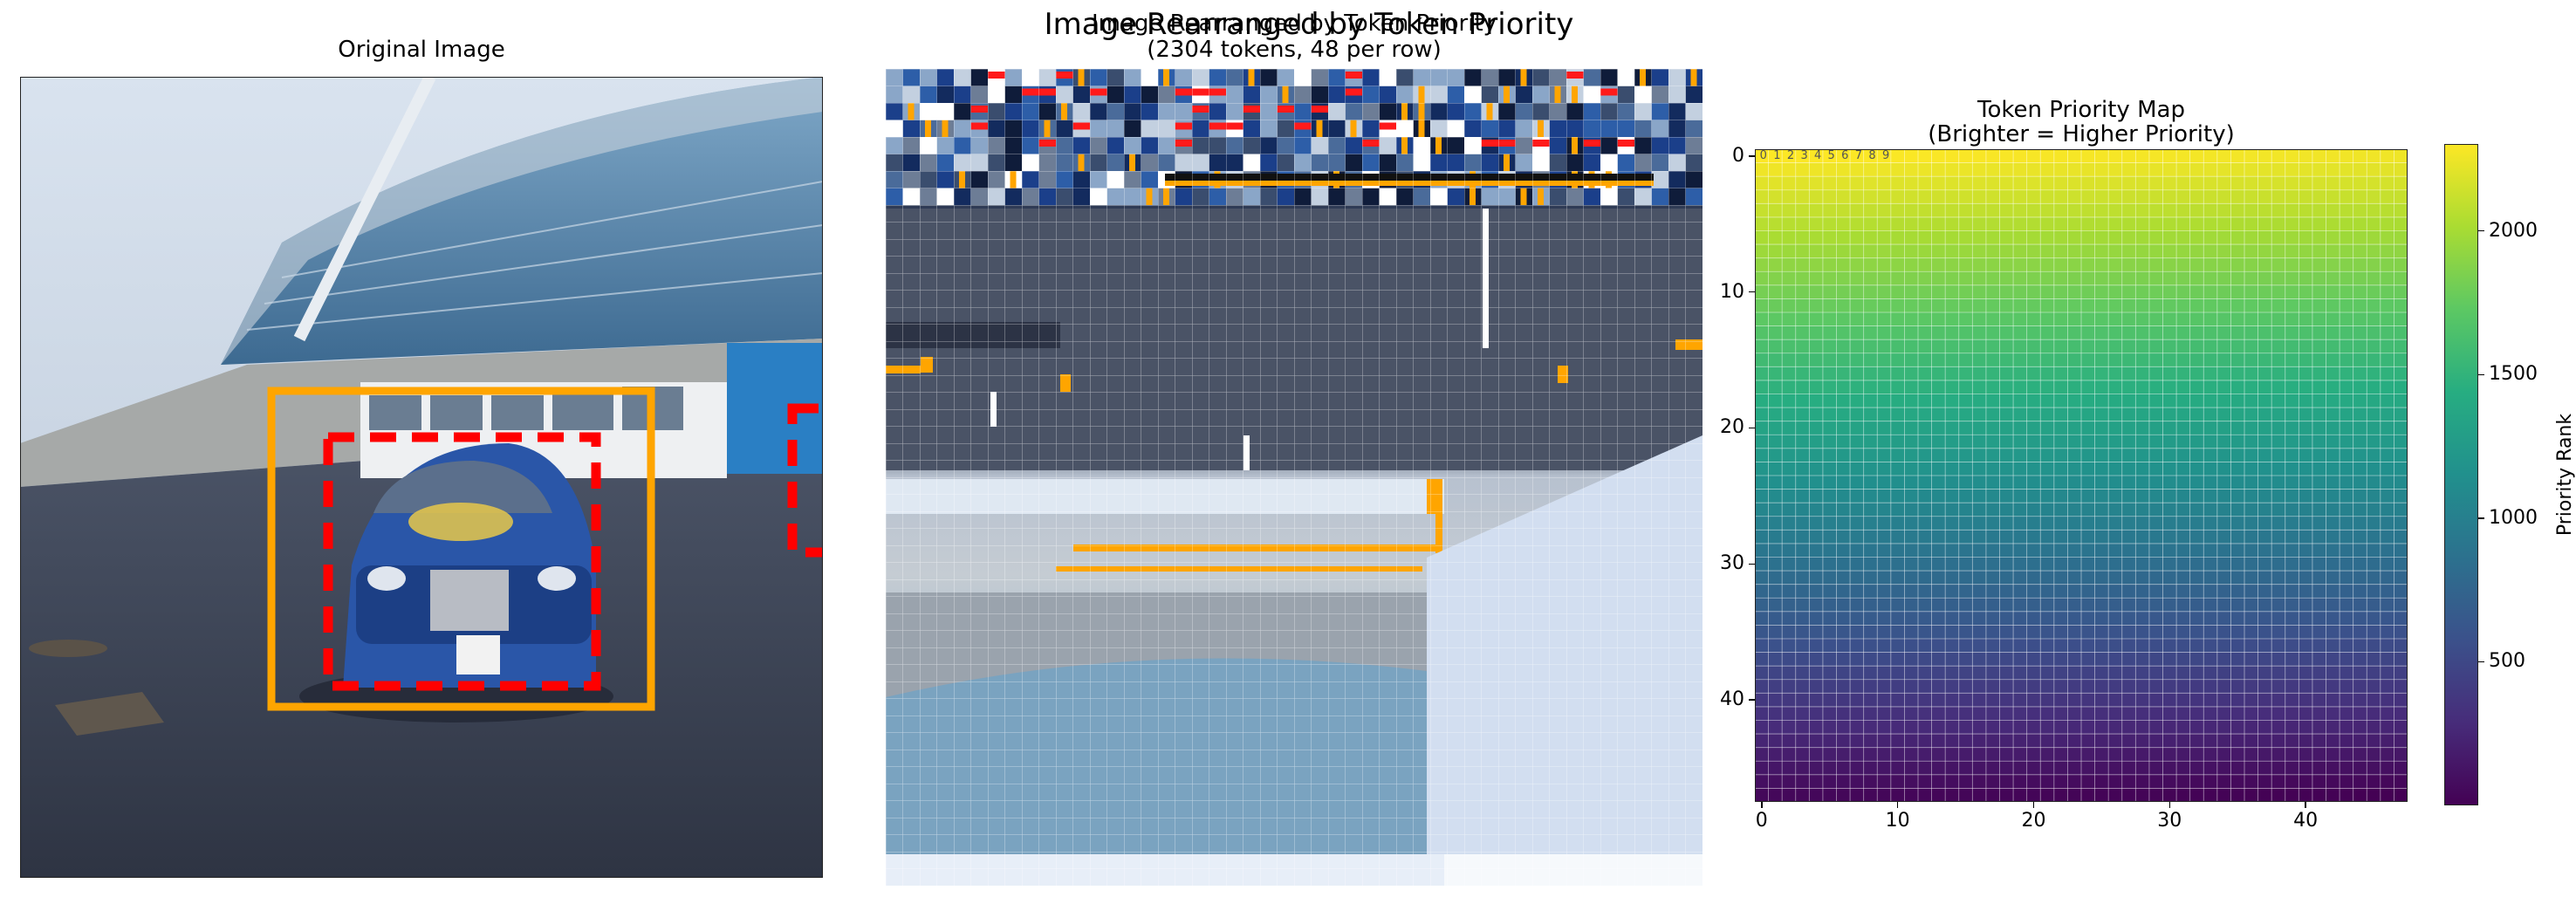 This screenshot has width=2576, height=897. Describe the element at coordinates (422, 50) in the screenshot. I see `original-image-title: Original Image` at that location.